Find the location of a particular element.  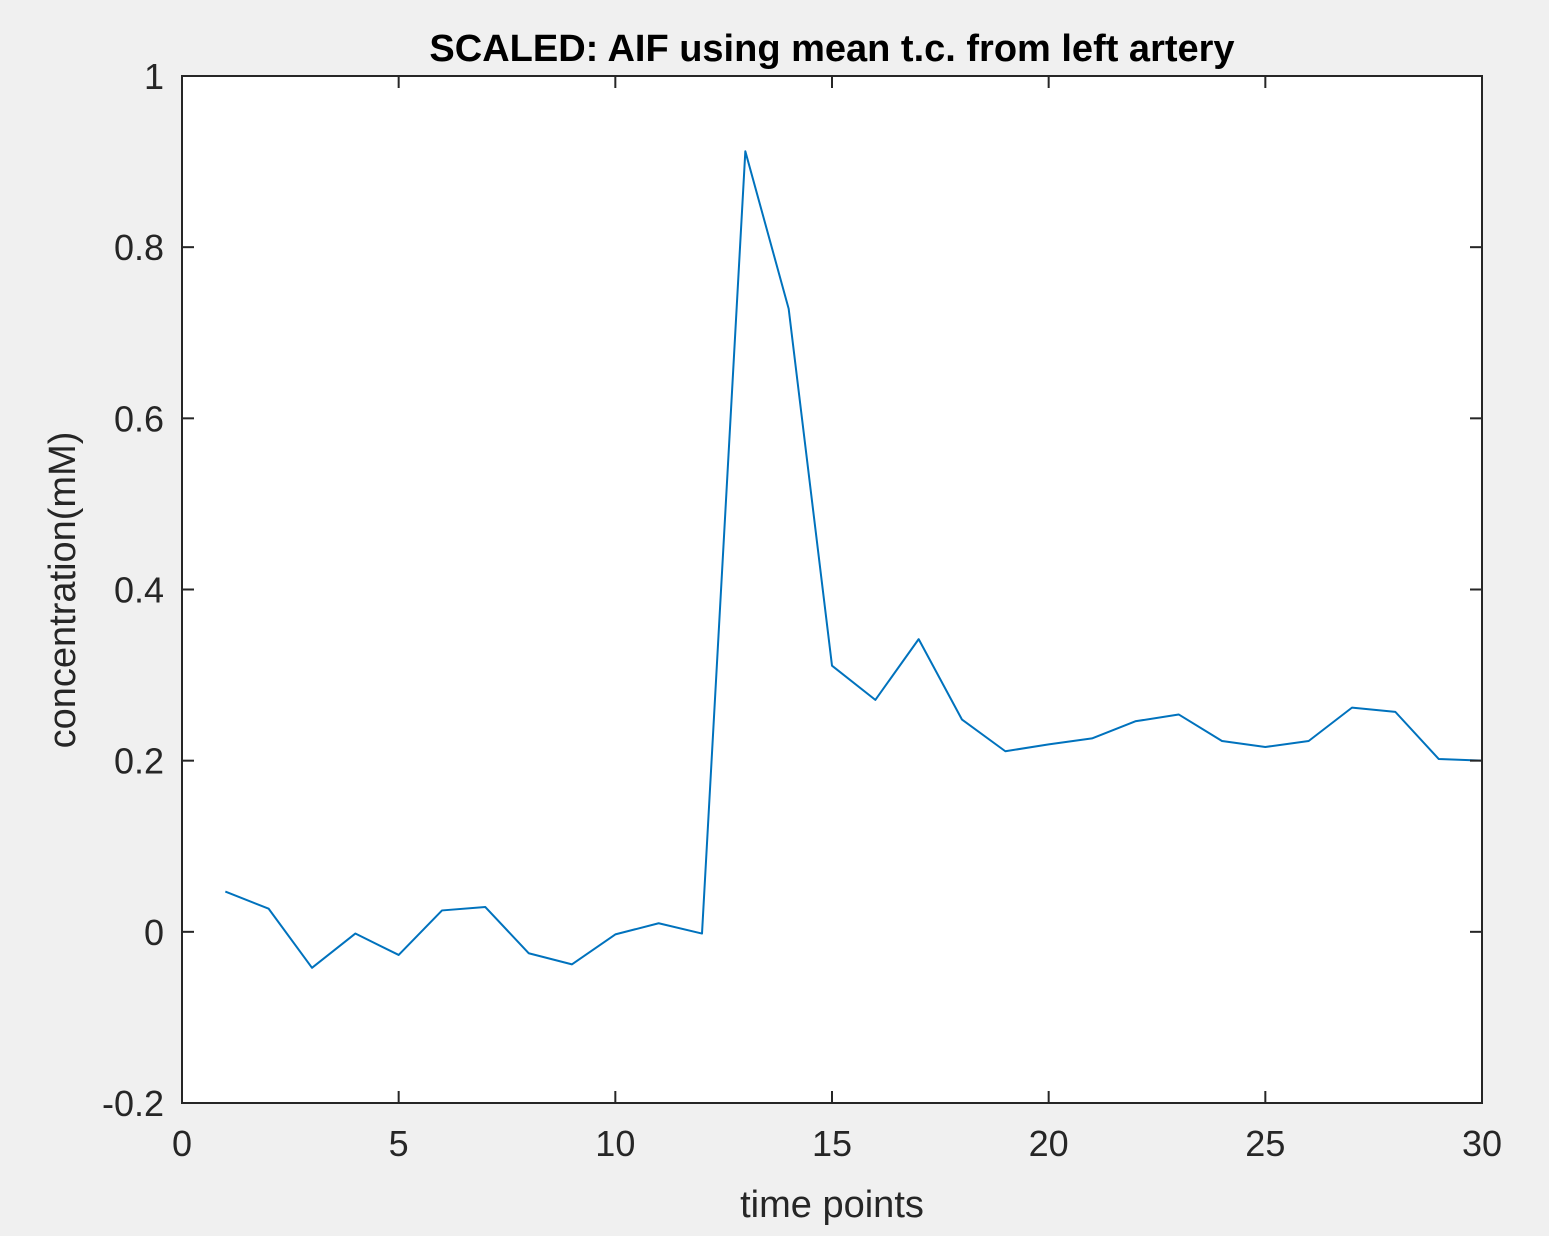

x-tick-label: 25 is located at coordinates (1265, 1143).